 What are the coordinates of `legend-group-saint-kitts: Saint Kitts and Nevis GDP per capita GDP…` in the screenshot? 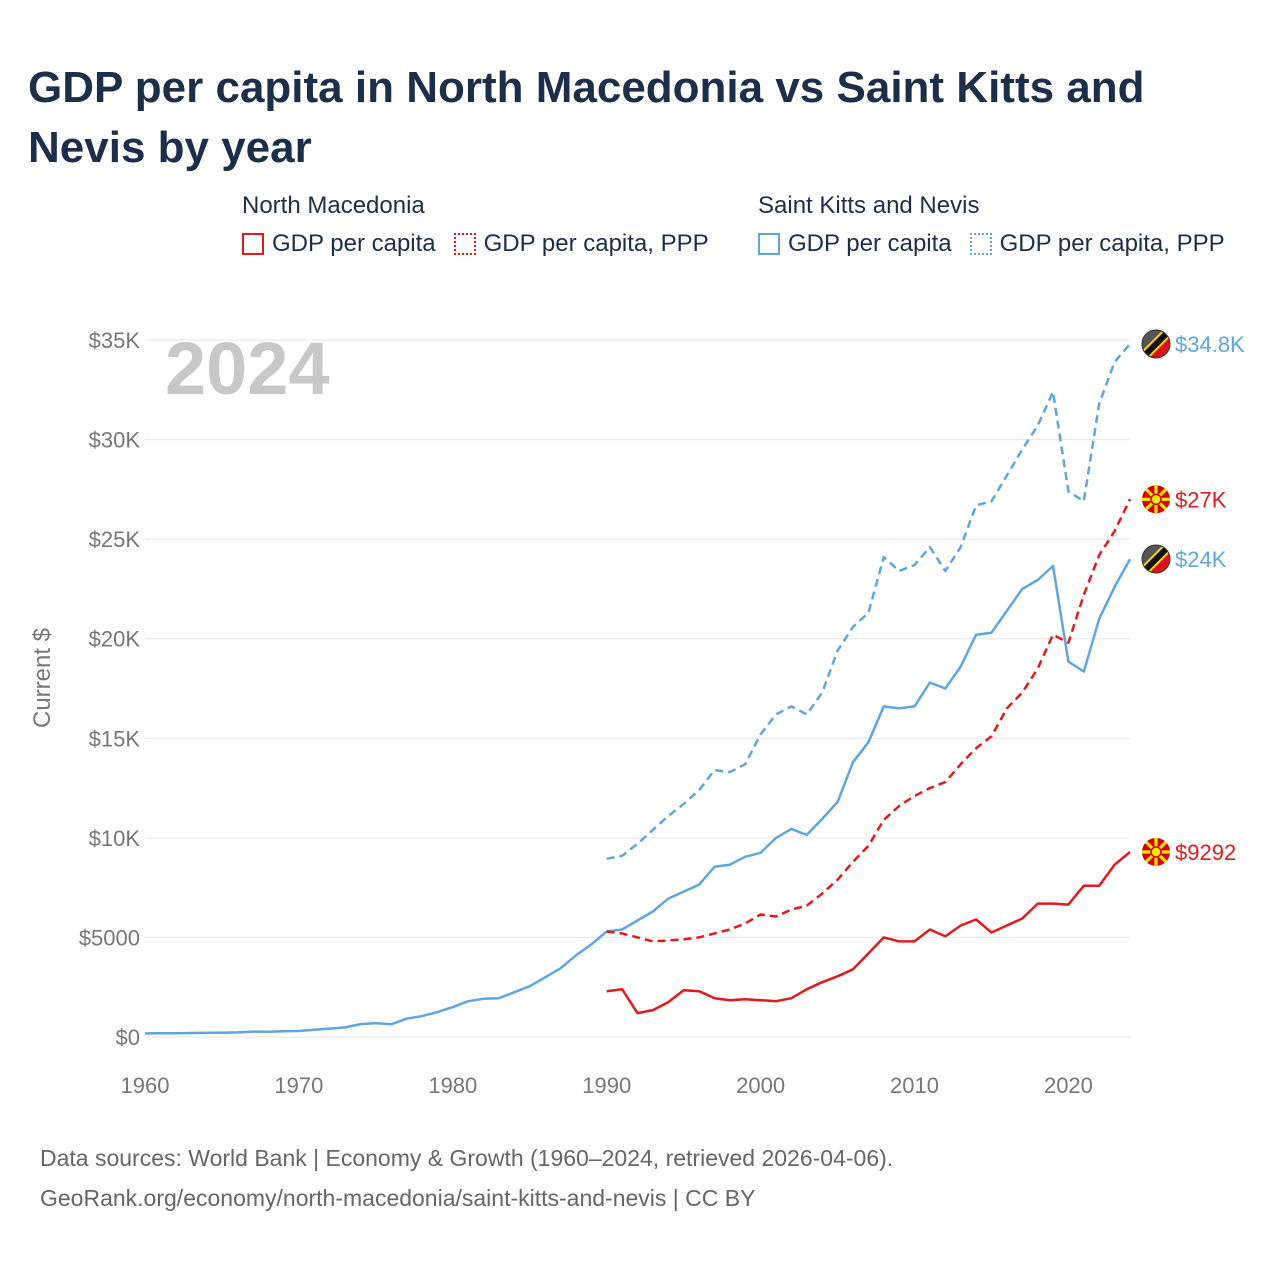 It's located at (1000, 225).